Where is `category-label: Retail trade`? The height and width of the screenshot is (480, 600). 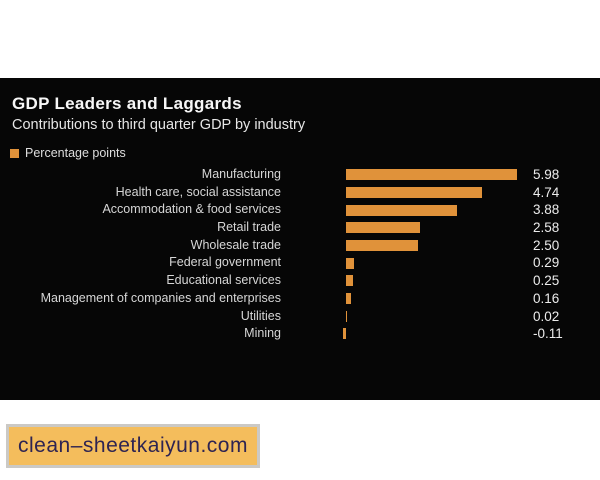 category-label: Retail trade is located at coordinates (249, 227).